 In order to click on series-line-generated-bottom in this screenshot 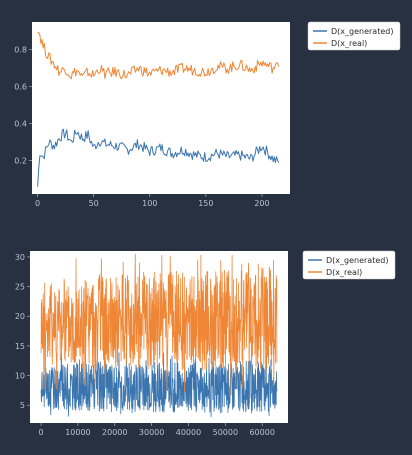, I will do `click(159, 385)`.